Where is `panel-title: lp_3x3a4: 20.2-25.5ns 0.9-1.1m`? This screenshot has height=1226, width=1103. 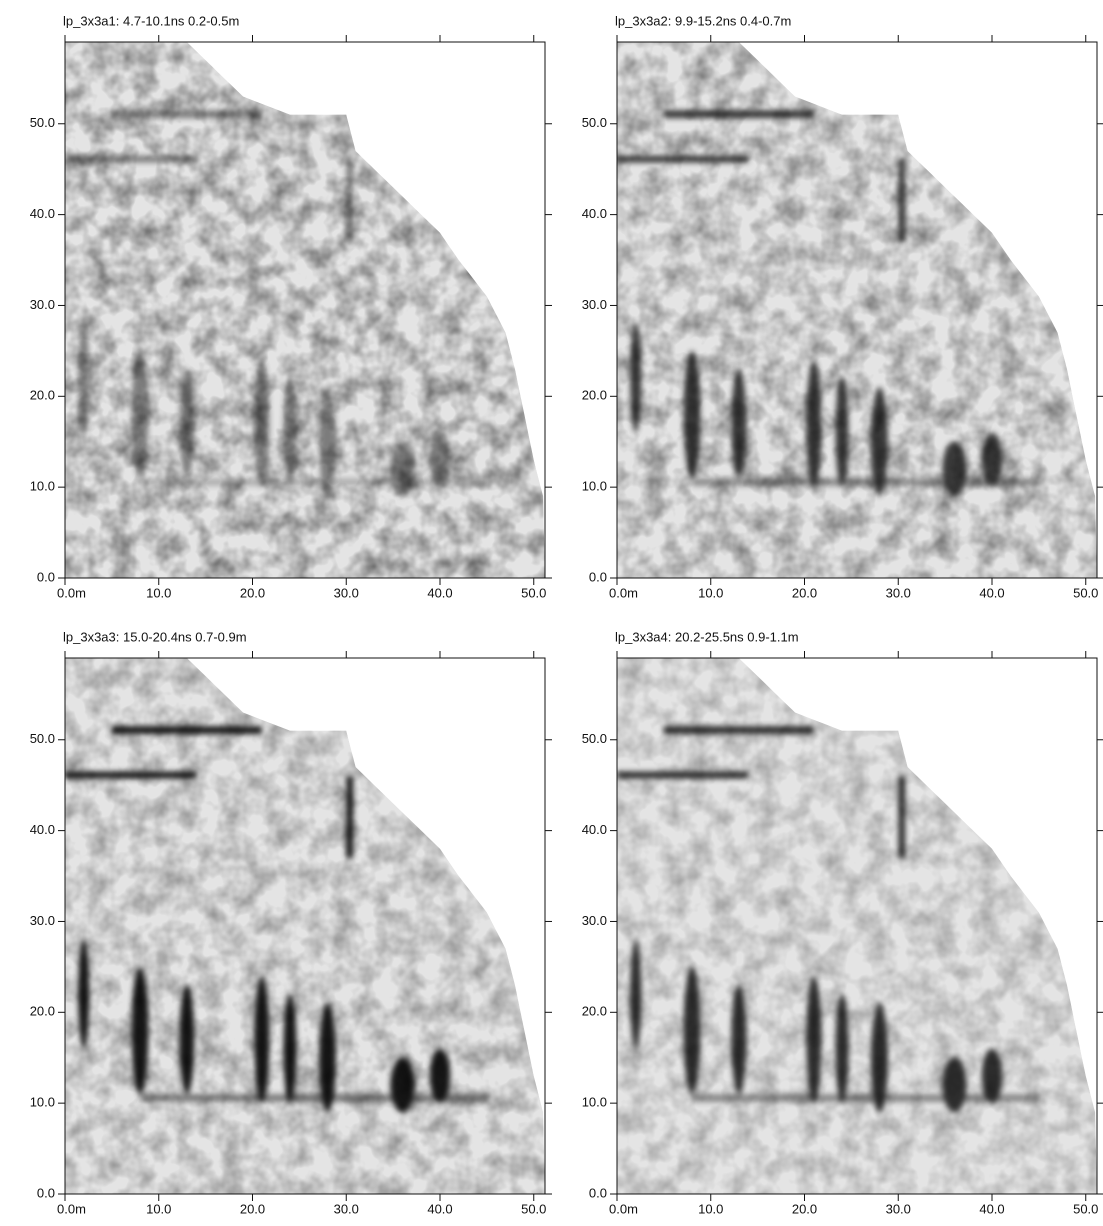
panel-title: lp_3x3a4: 20.2-25.5ns 0.9-1.1m is located at coordinates (707, 636).